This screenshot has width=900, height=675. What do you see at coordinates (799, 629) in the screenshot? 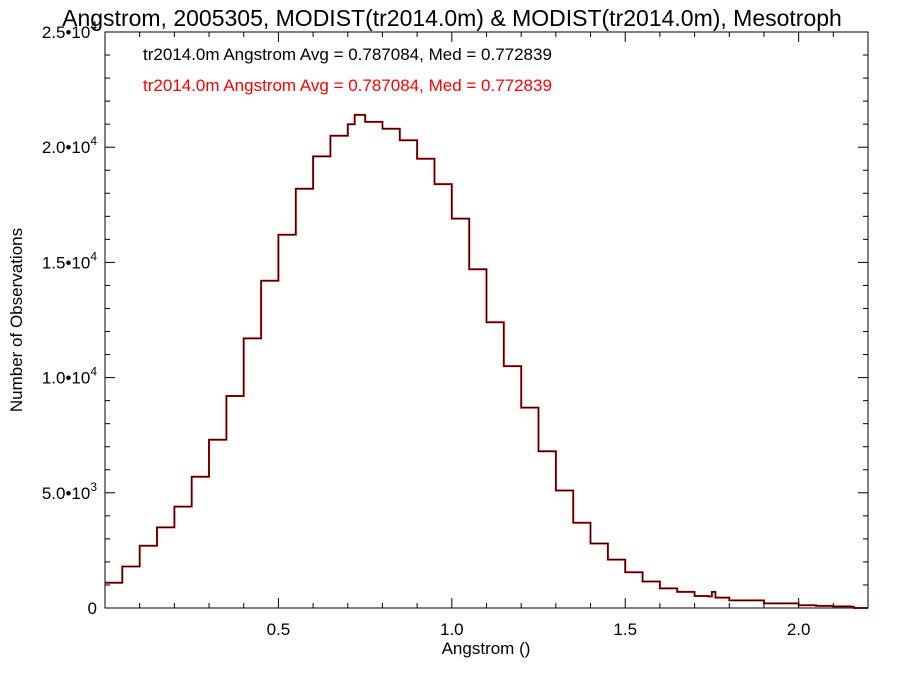
I see `x-tick-label-3: 2.0` at bounding box center [799, 629].